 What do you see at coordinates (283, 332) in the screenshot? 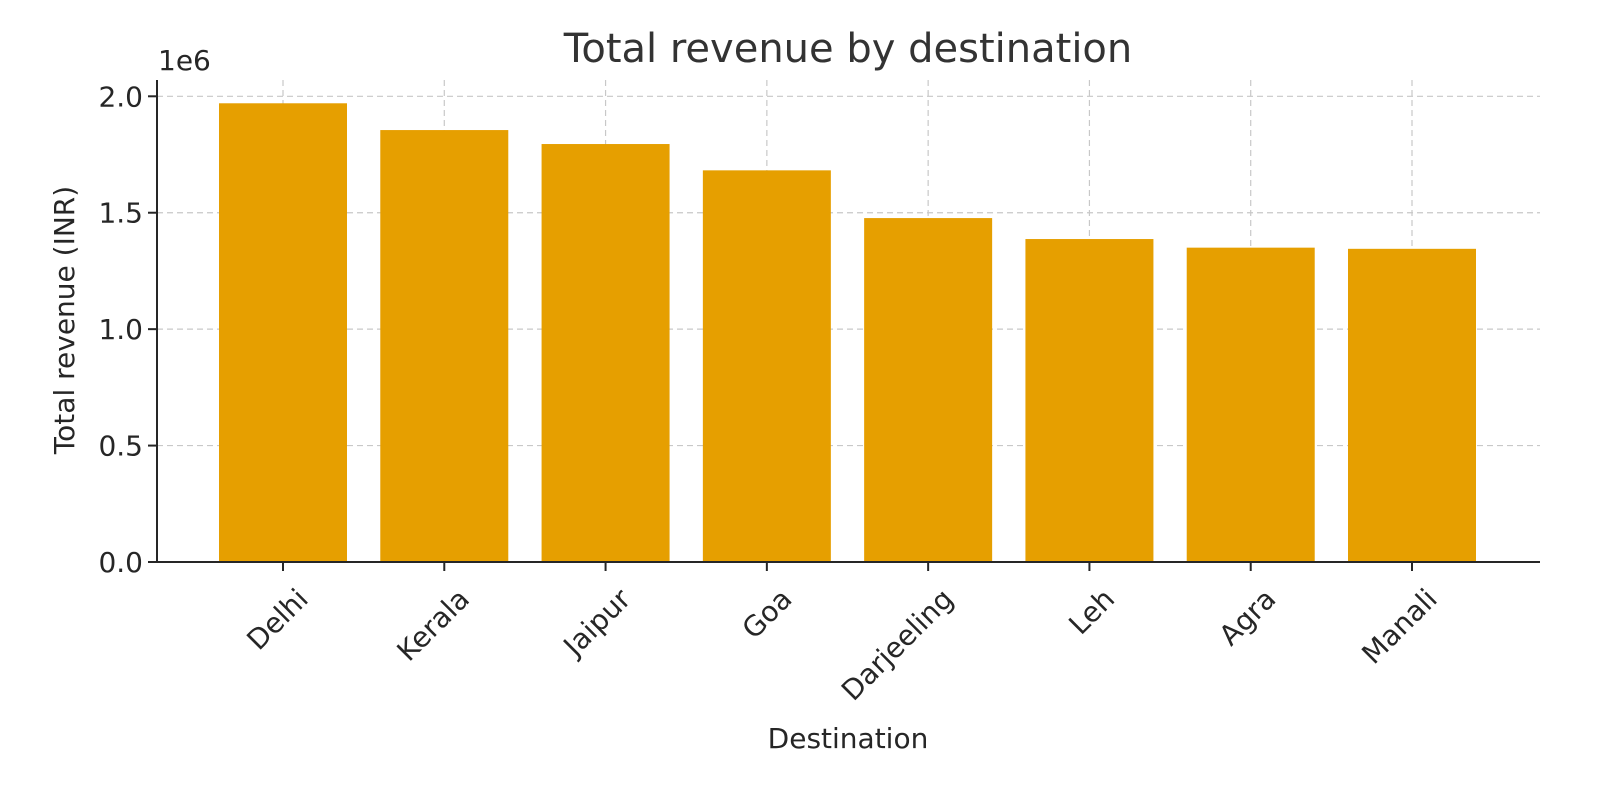
I see `bar-delhi` at bounding box center [283, 332].